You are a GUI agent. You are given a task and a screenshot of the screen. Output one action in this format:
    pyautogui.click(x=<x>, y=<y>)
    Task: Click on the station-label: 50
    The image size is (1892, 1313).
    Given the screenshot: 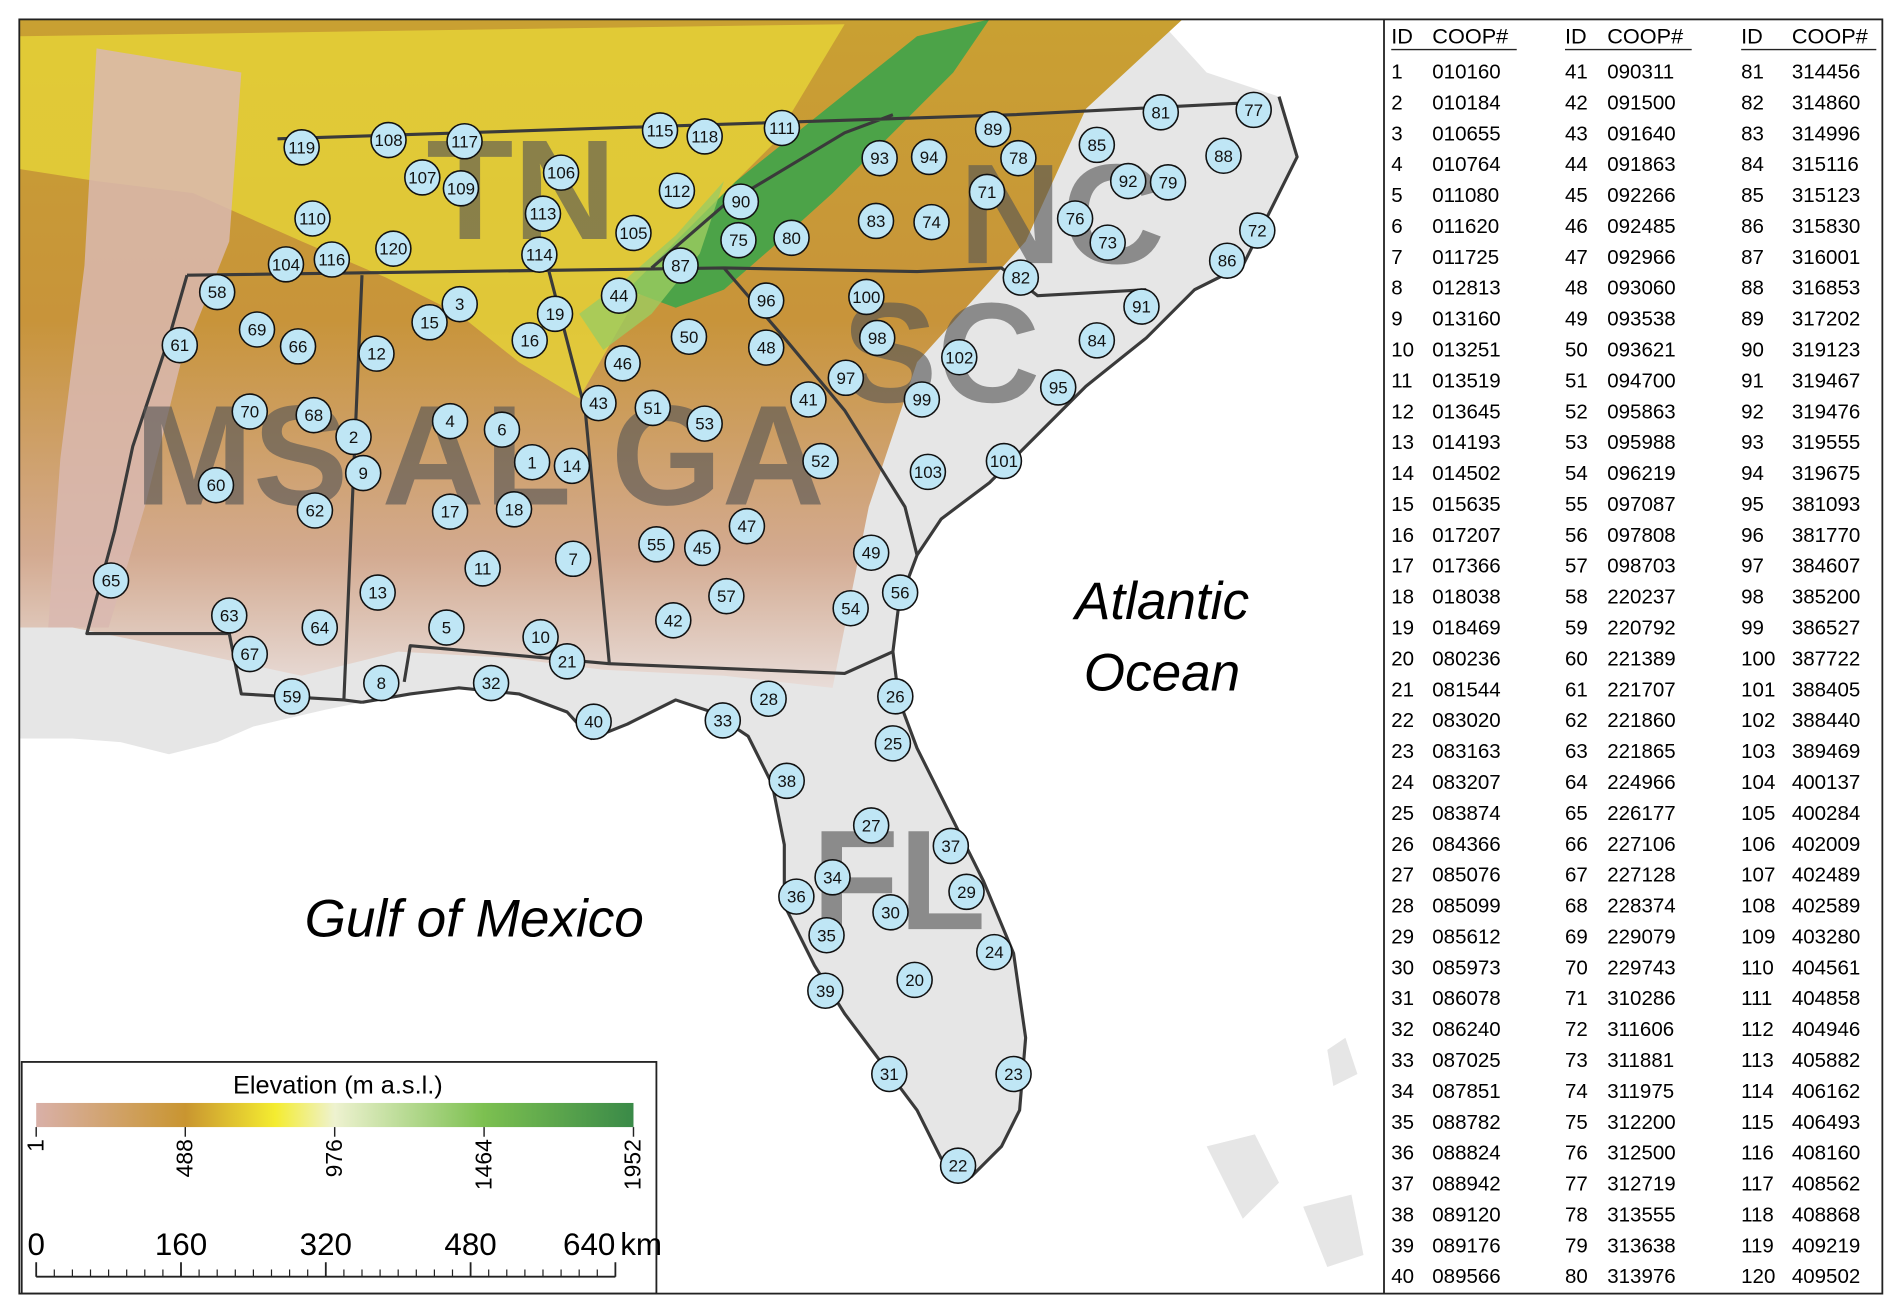 What is the action you would take?
    pyautogui.click(x=689, y=337)
    